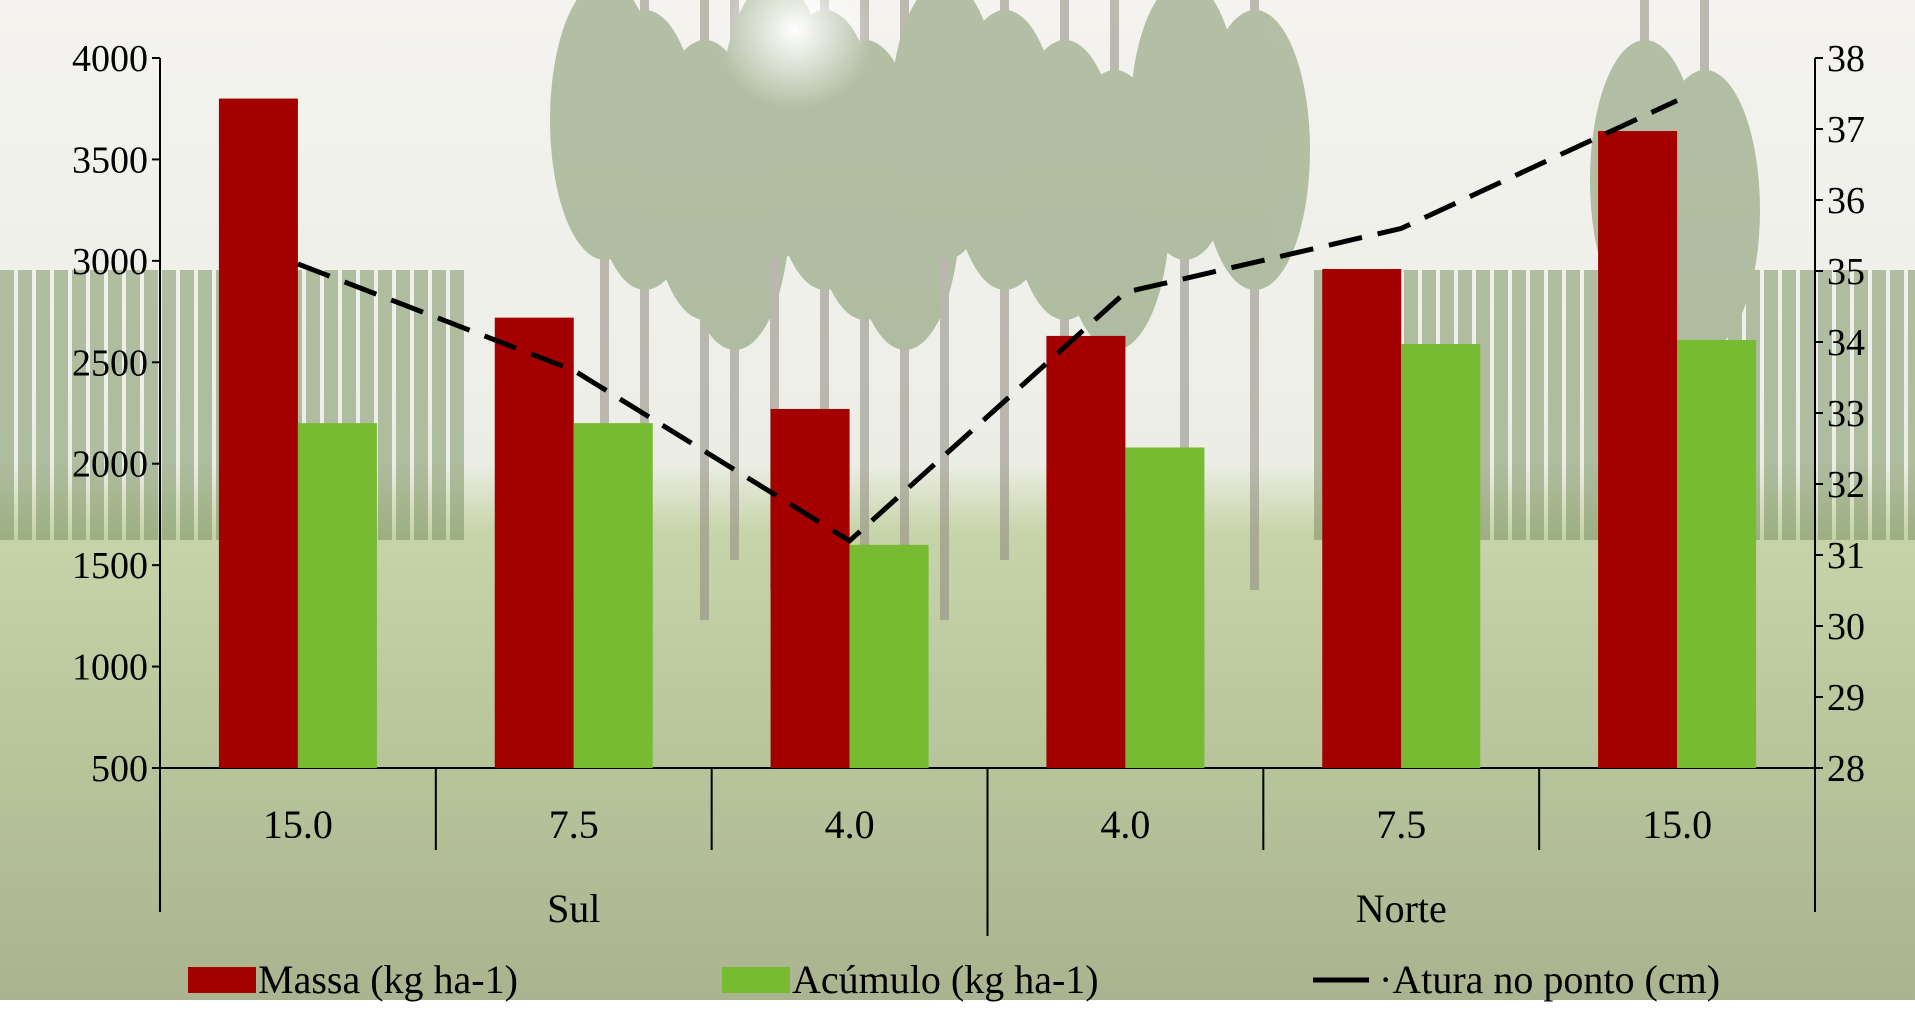  Describe the element at coordinates (1846, 556) in the screenshot. I see `y-right-tick-label: 31` at that location.